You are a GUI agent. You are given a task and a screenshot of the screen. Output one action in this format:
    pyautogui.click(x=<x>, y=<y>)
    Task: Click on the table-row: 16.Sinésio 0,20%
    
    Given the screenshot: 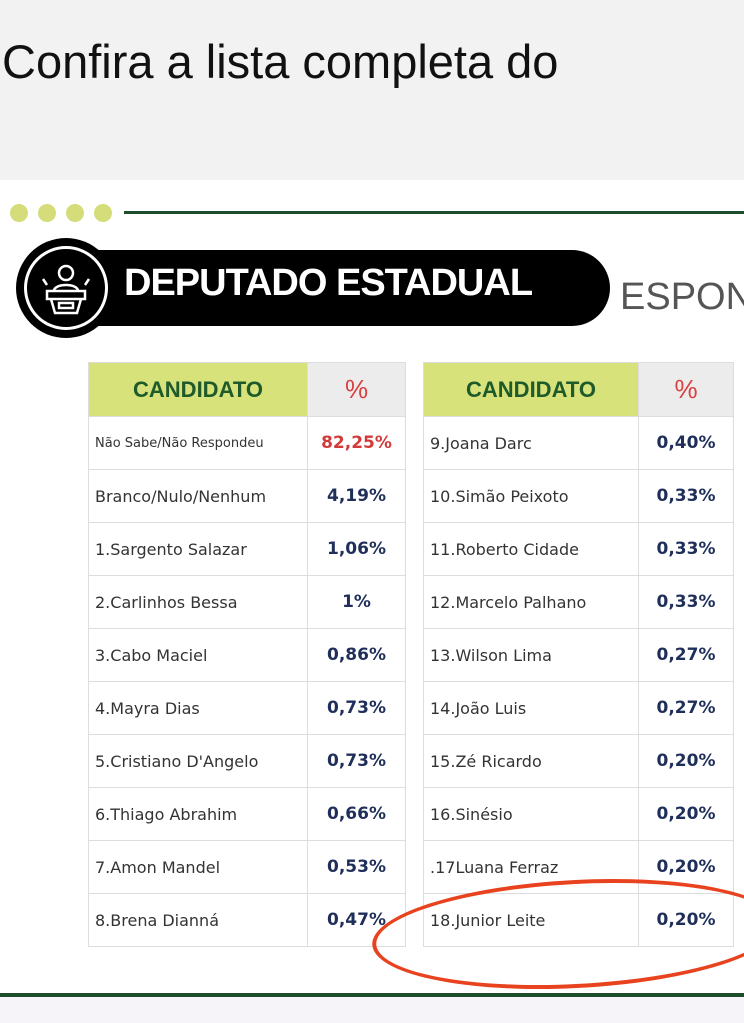 What is the action you would take?
    pyautogui.click(x=578, y=814)
    